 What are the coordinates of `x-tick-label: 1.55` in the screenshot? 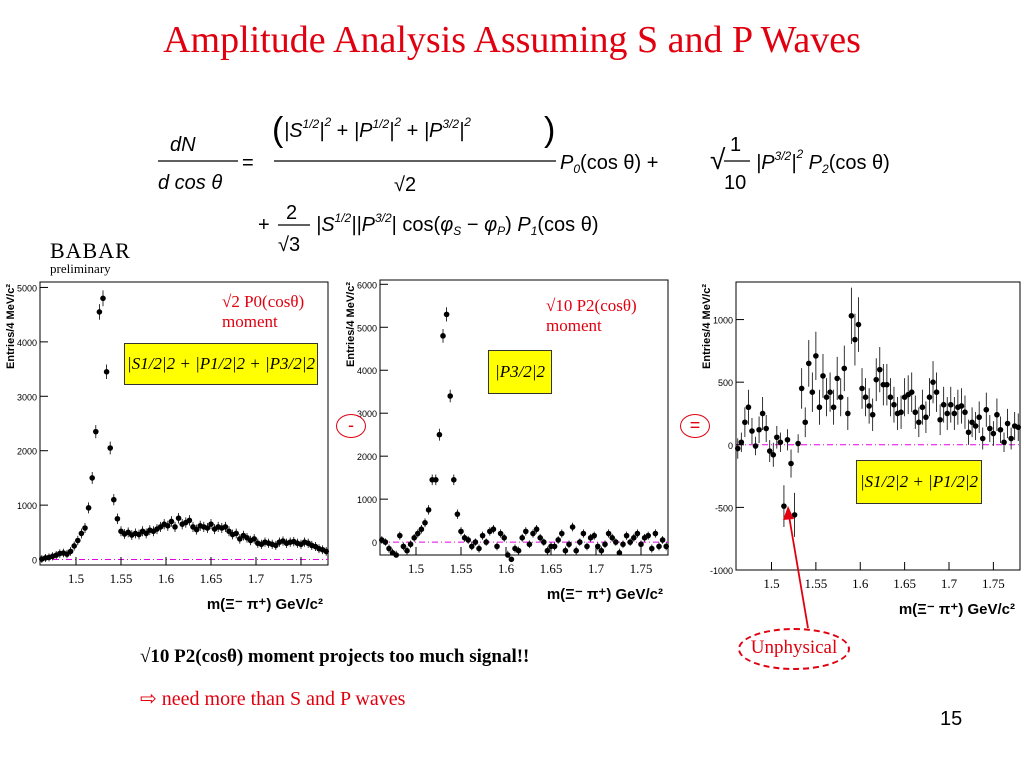 It's located at (461, 568).